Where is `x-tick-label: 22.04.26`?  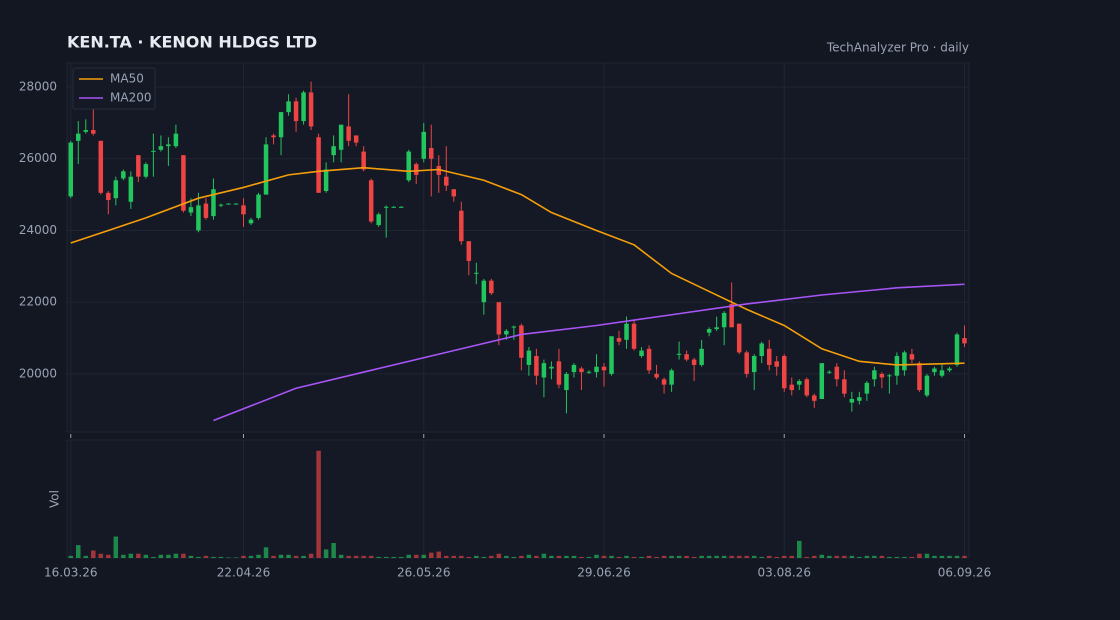 x-tick-label: 22.04.26 is located at coordinates (243, 573).